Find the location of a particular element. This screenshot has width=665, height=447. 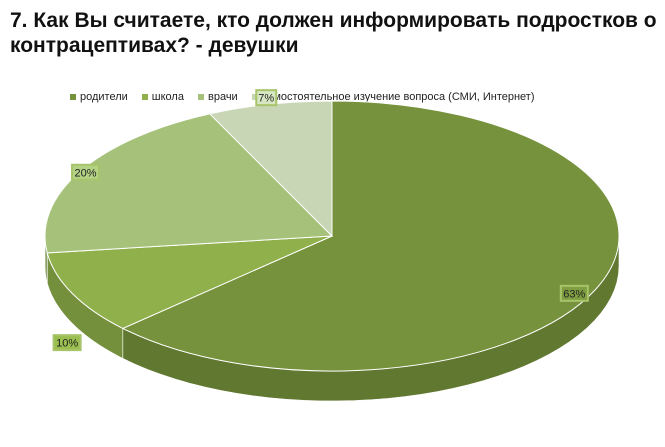

data-label-text: 7% is located at coordinates (266, 99).